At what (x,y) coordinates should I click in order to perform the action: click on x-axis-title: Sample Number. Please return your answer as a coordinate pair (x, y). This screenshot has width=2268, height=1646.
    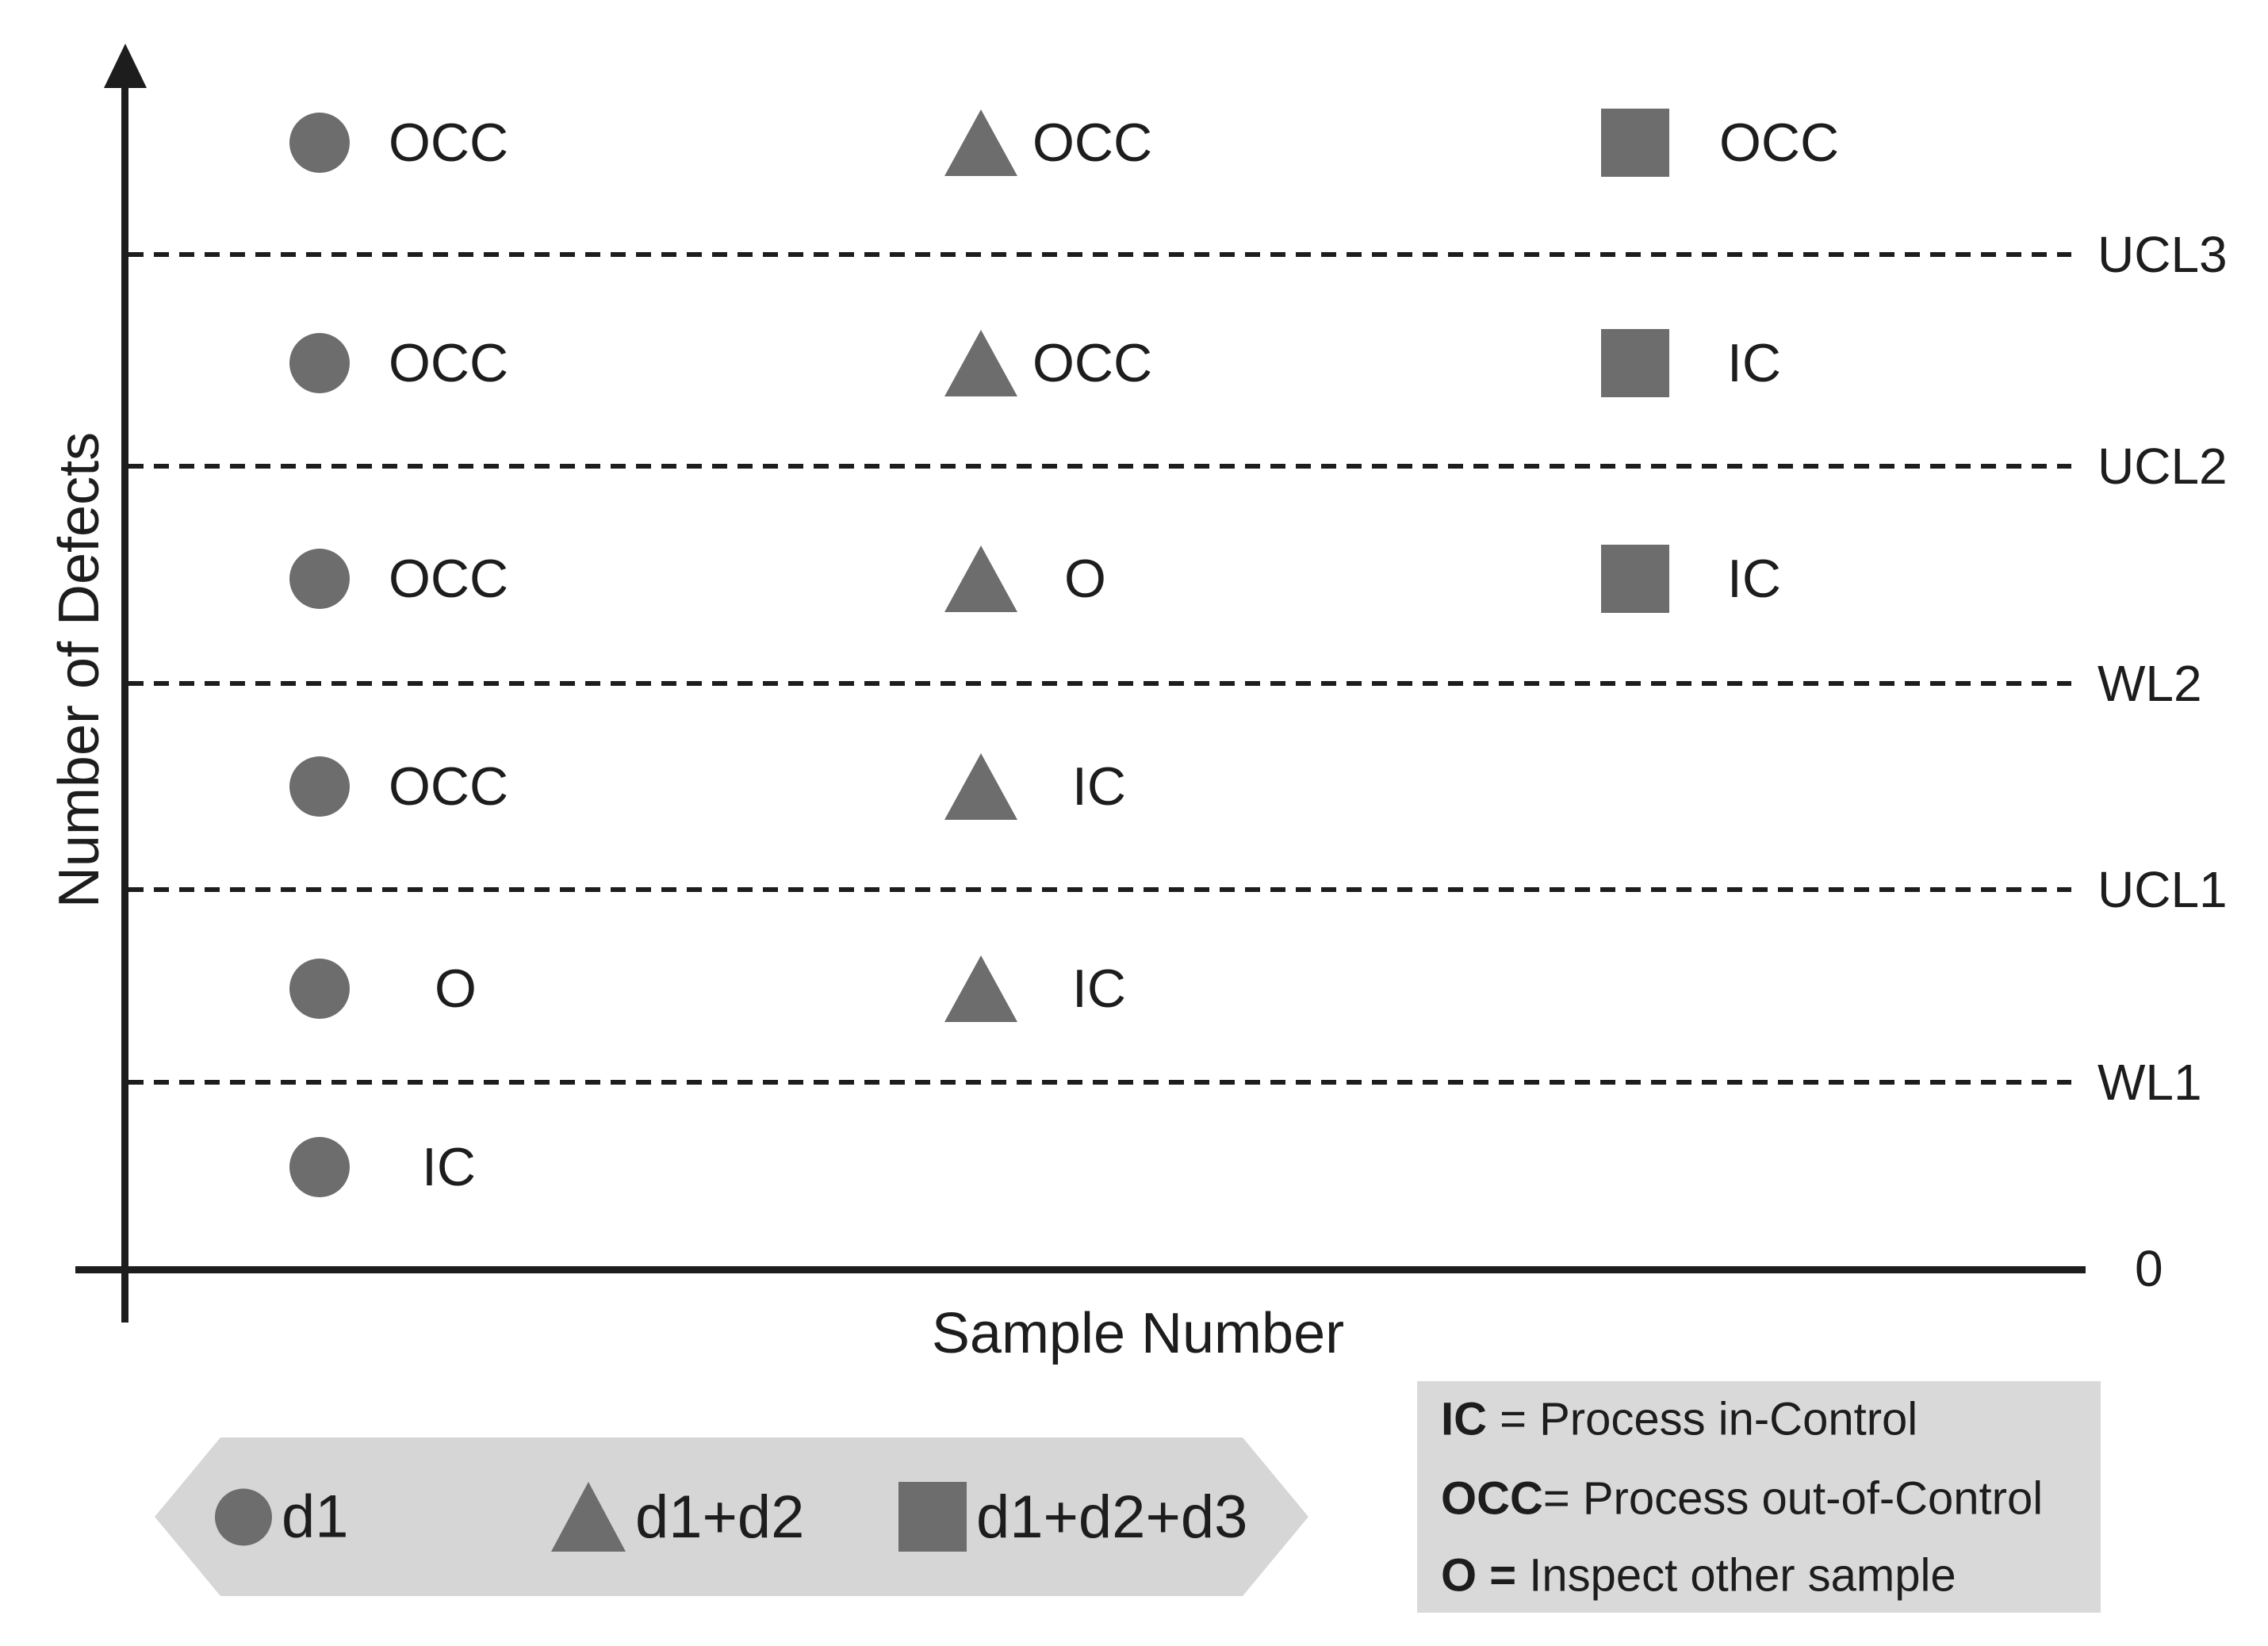
    Looking at the image, I should click on (1138, 1333).